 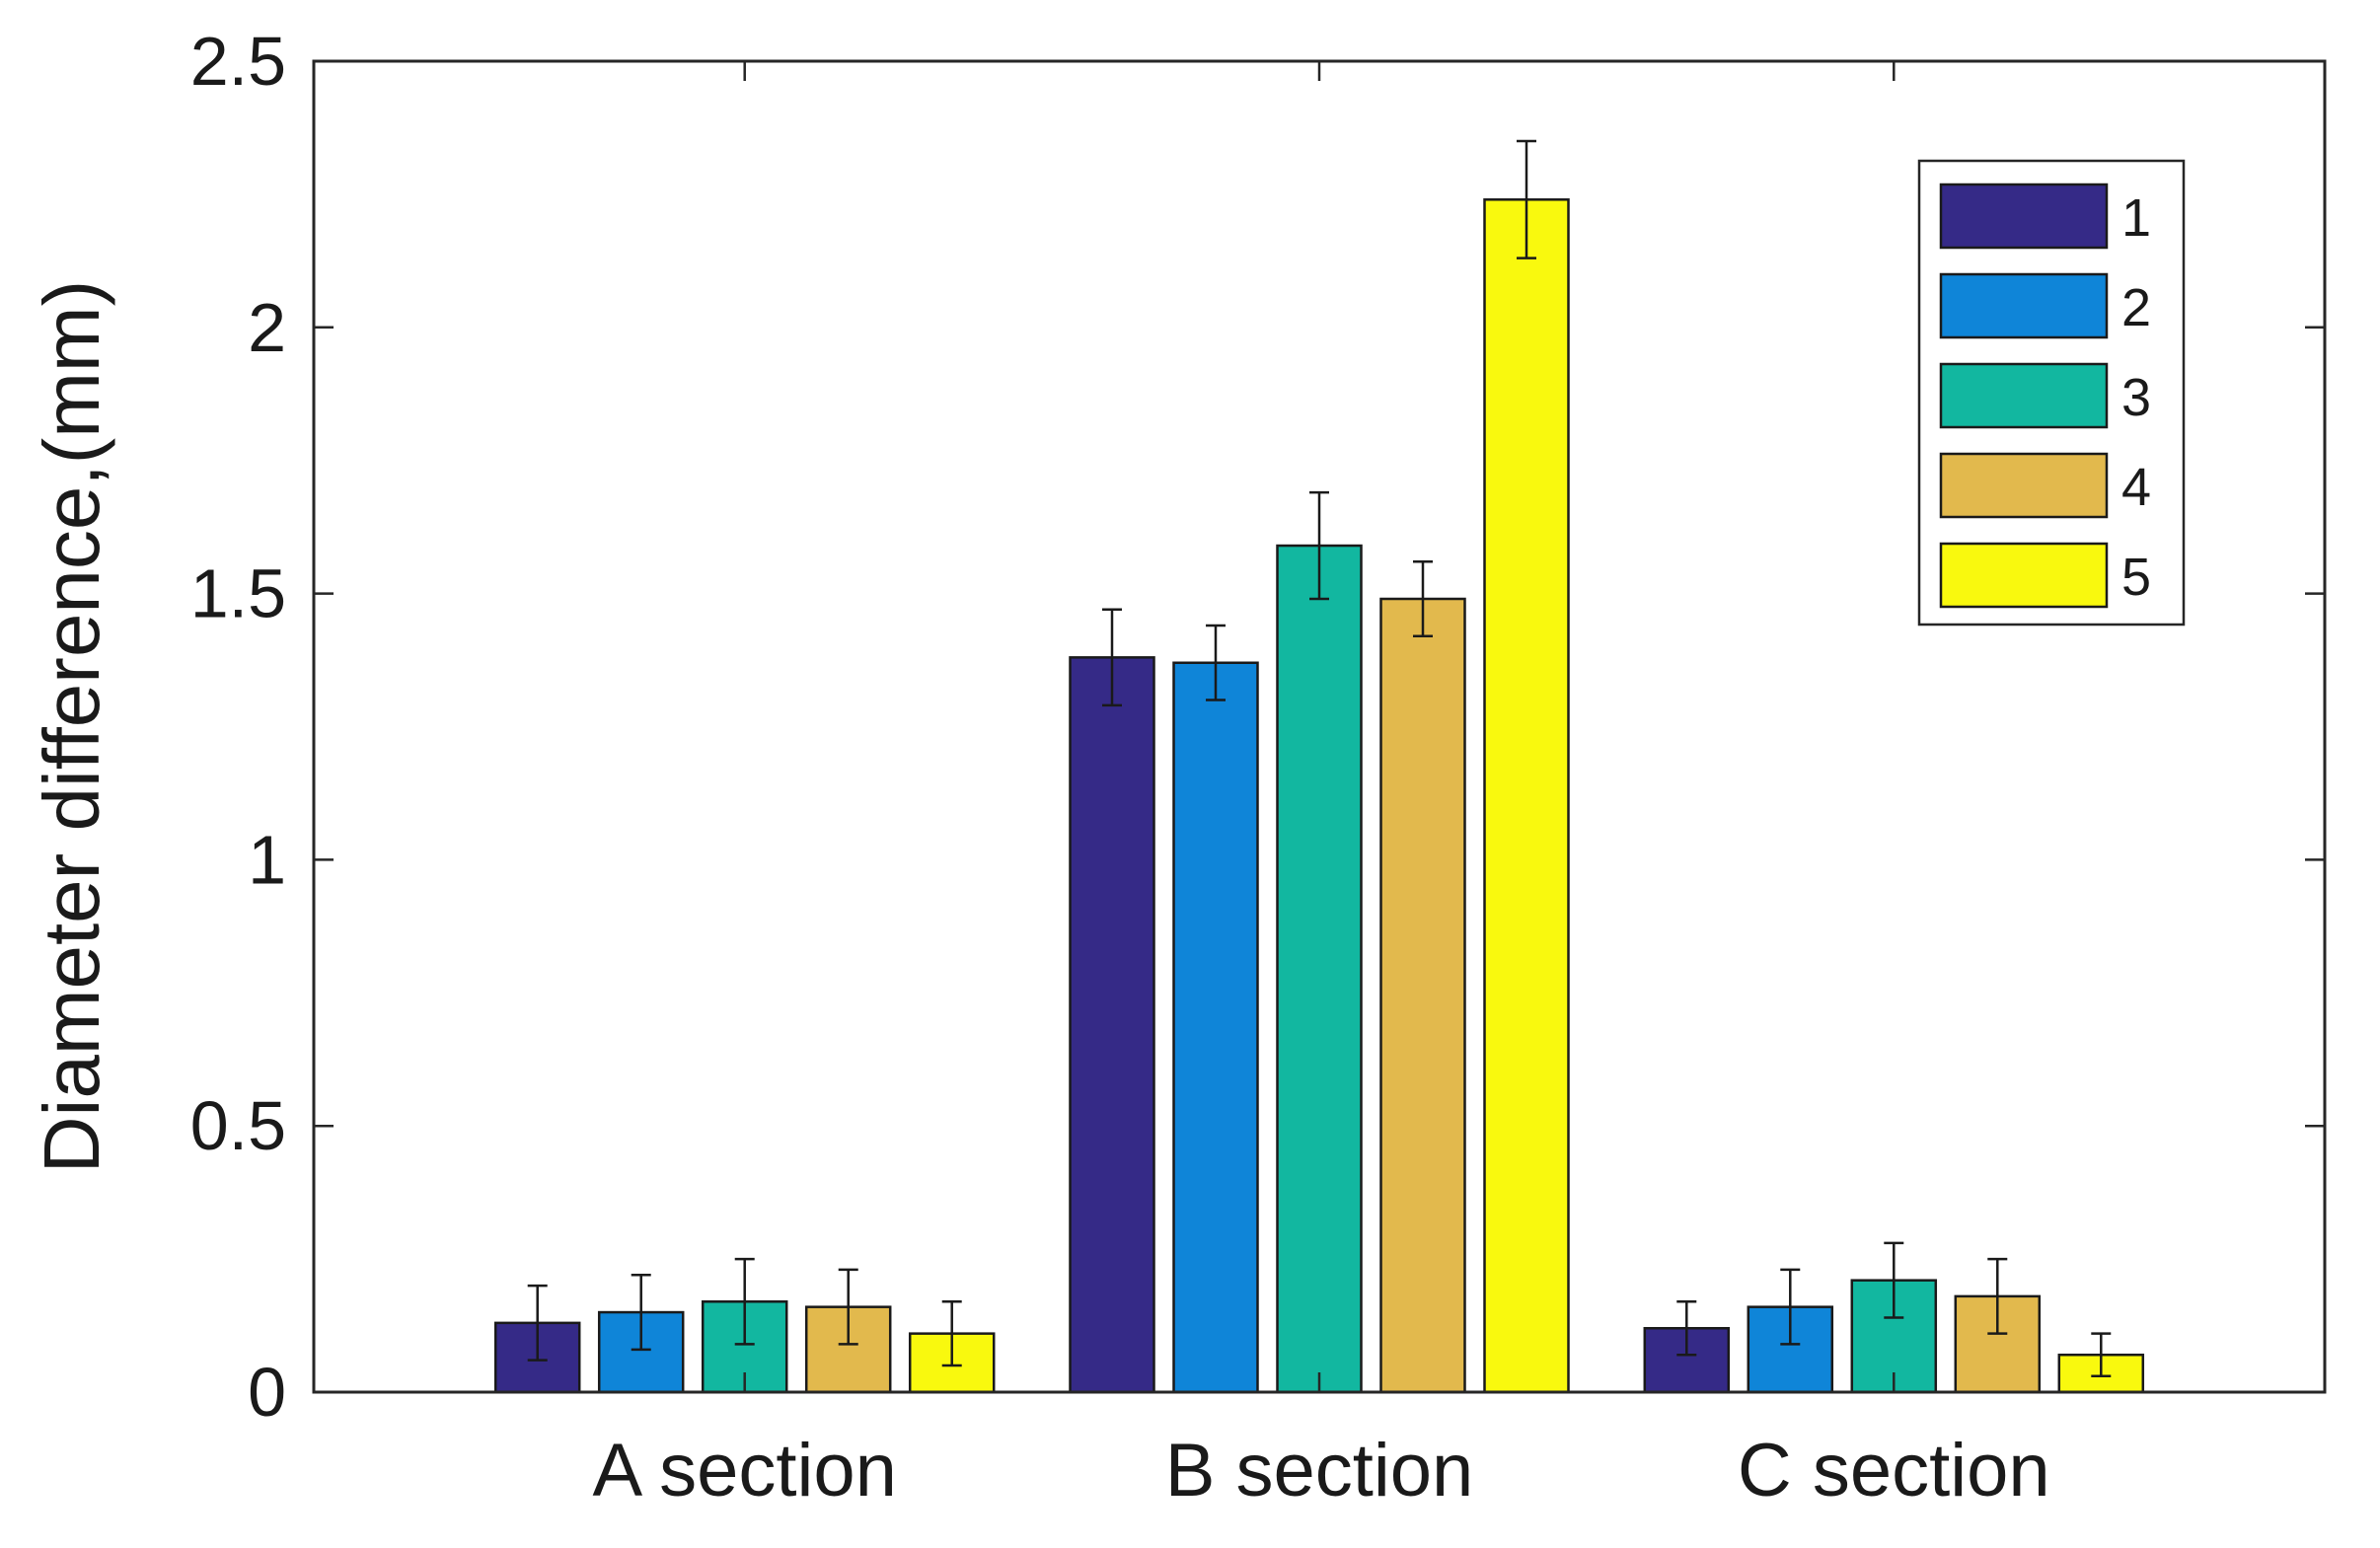 I want to click on x-category-label: C section, so click(x=1894, y=1470).